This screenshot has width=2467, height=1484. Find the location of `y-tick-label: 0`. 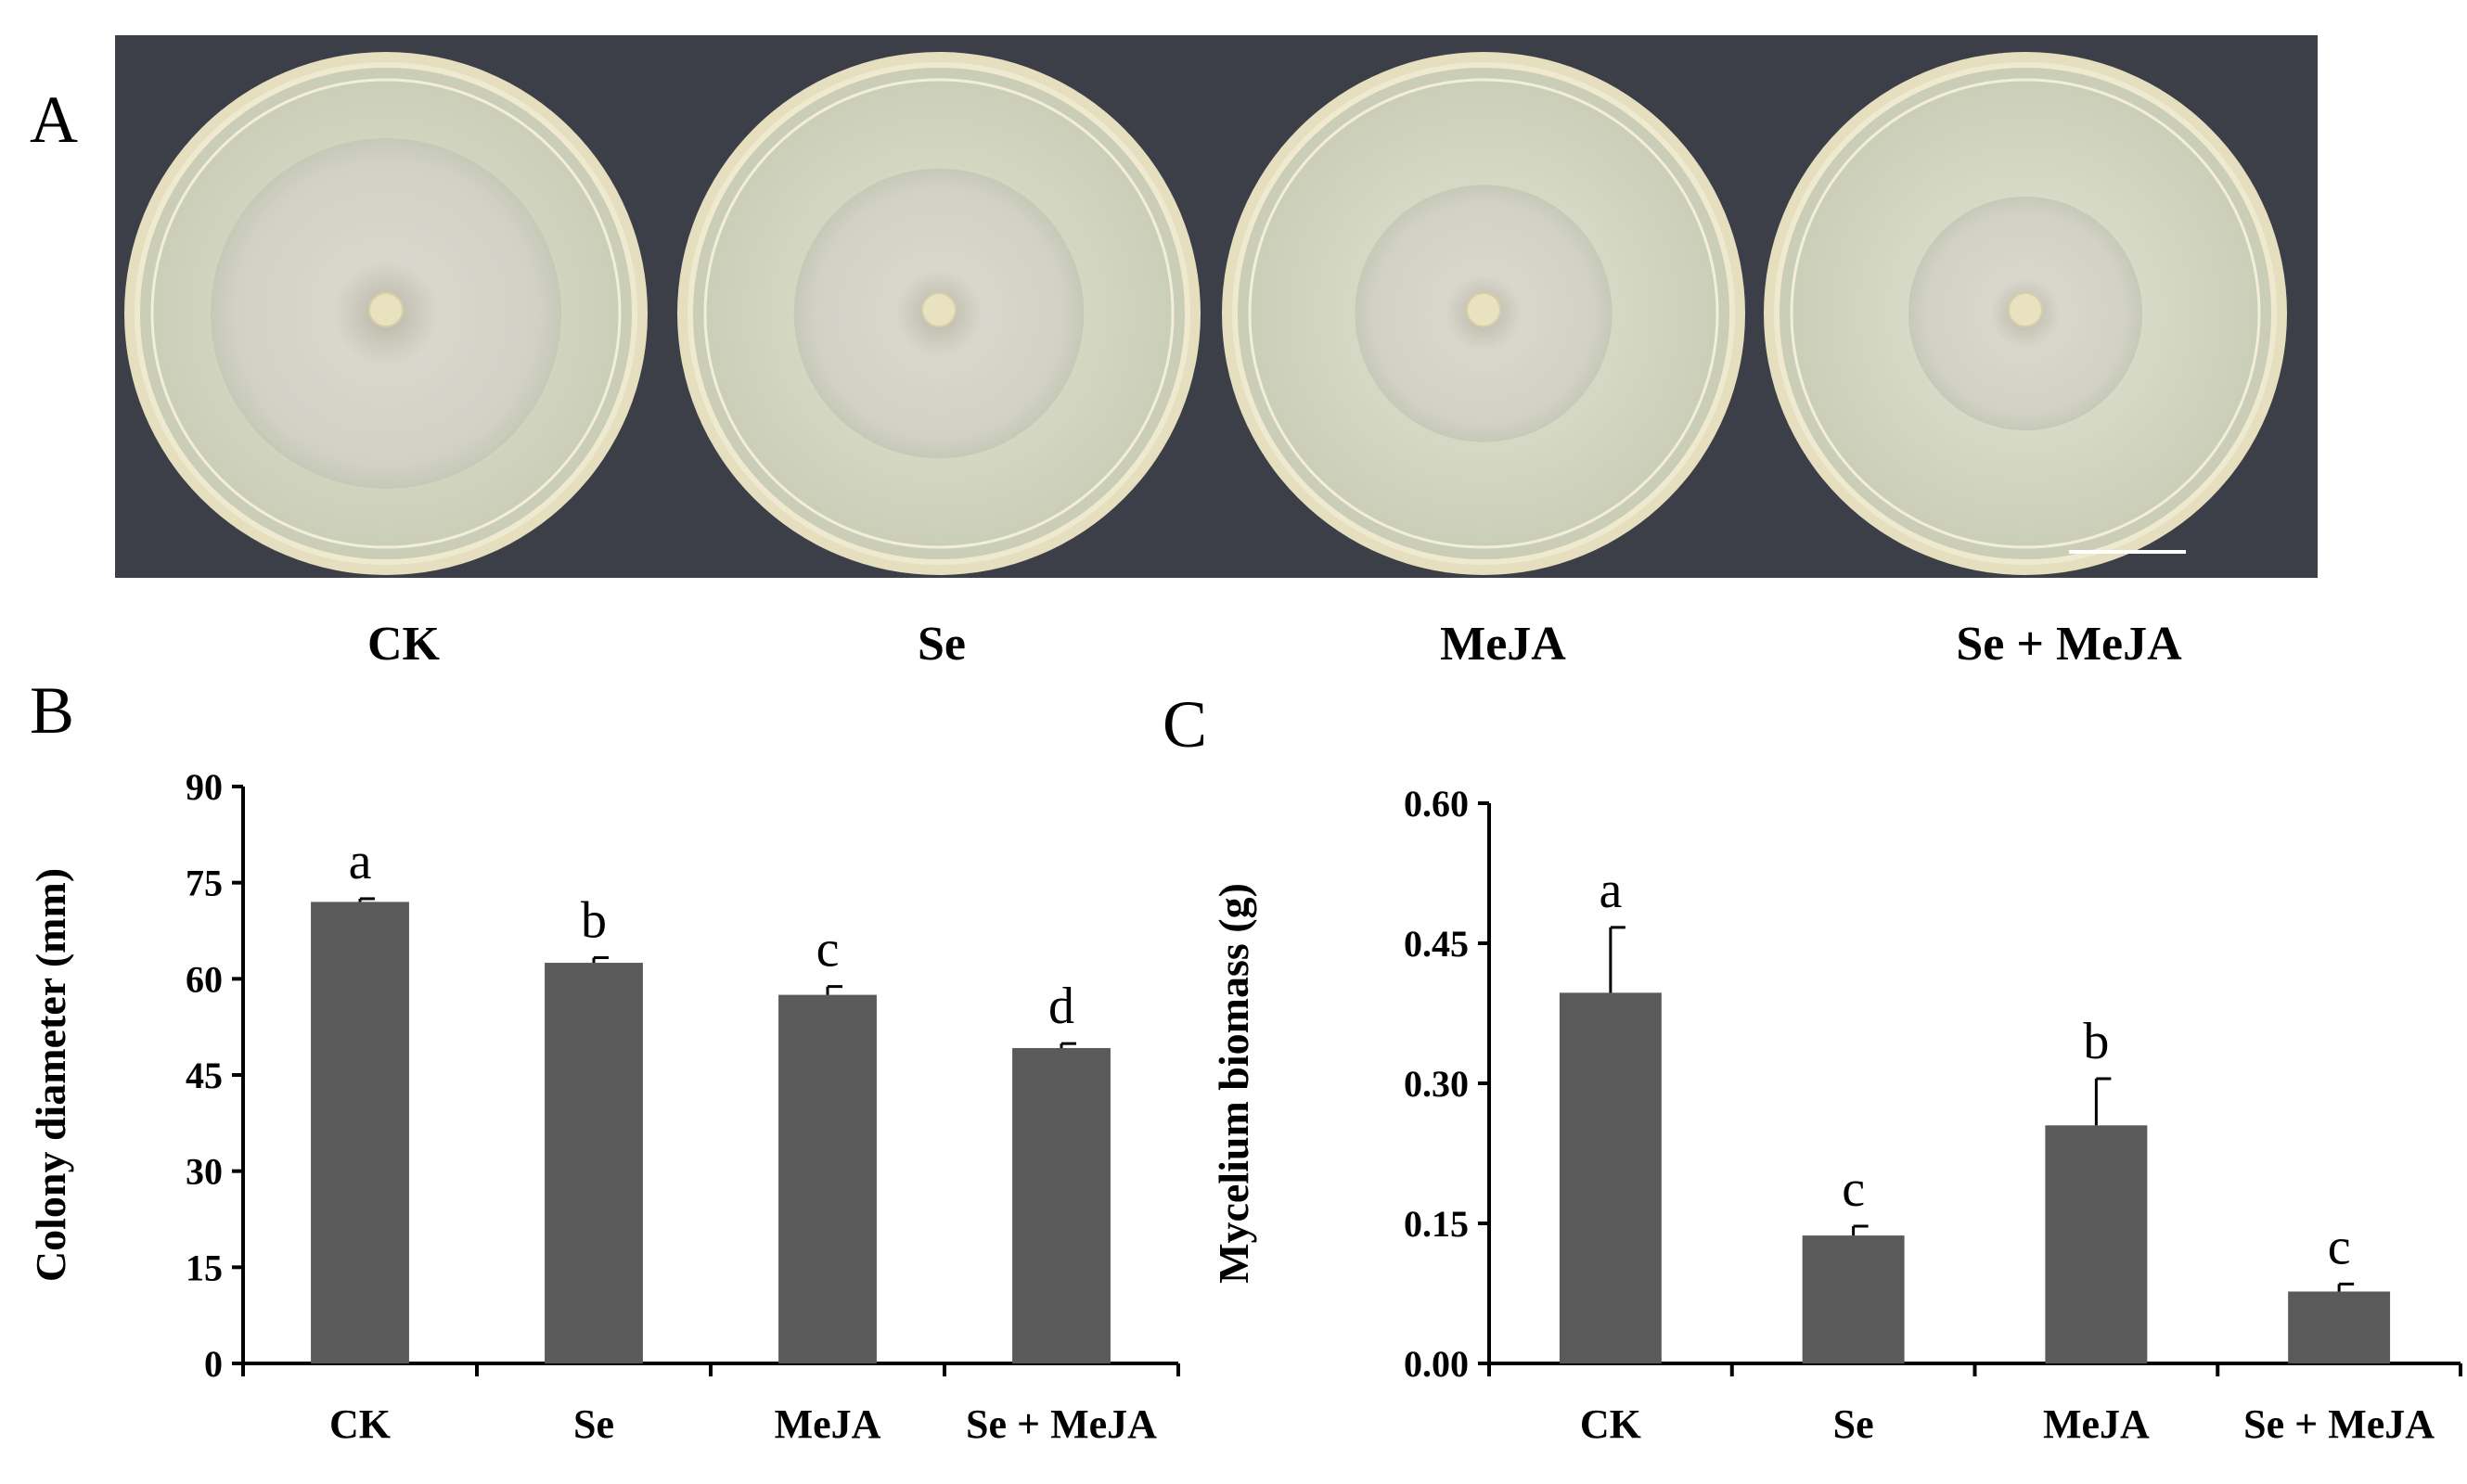

y-tick-label: 0 is located at coordinates (214, 1364).